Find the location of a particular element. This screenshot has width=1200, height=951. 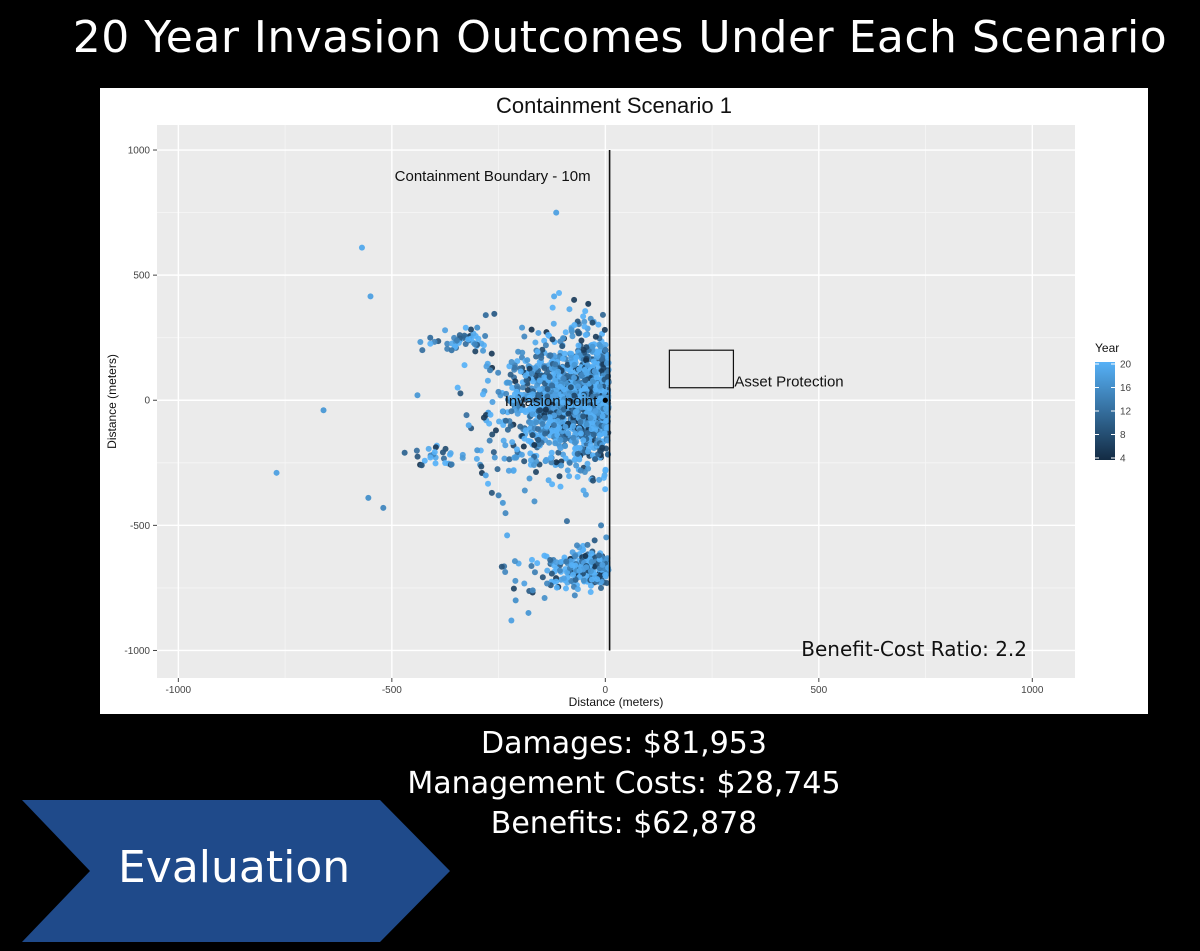

points-layer is located at coordinates (442, 416).